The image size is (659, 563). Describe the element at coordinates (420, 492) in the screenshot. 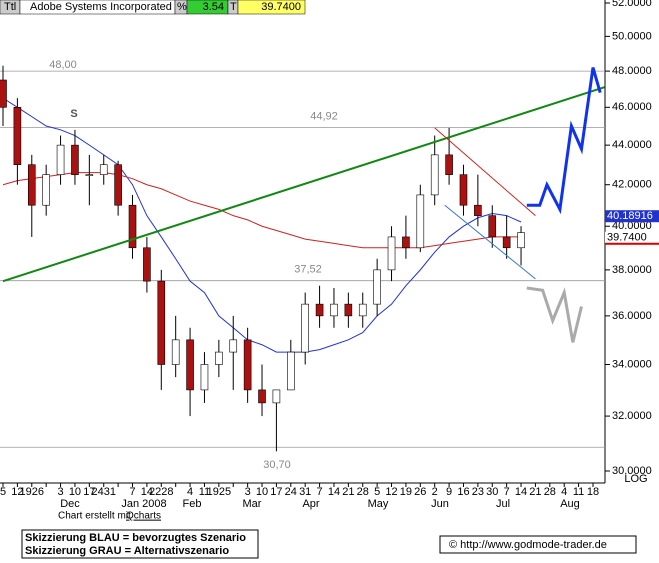

I see `x-tick-label: 26` at that location.